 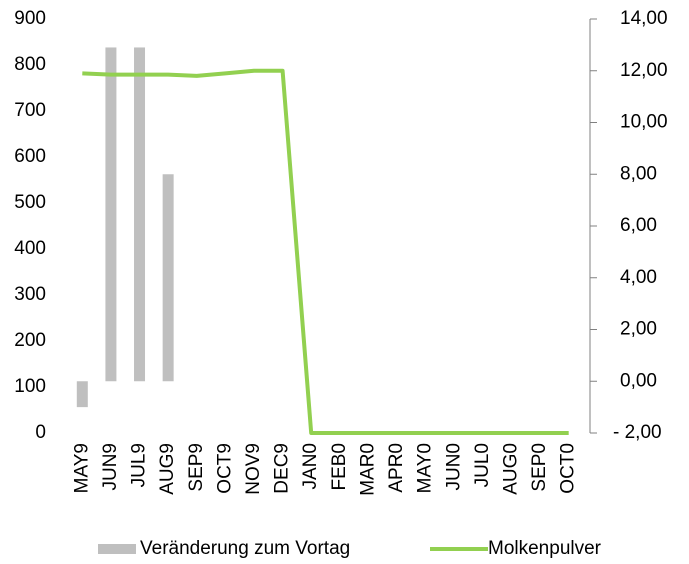 What do you see at coordinates (638, 225) in the screenshot?
I see `y2-tick-label: 6,00` at bounding box center [638, 225].